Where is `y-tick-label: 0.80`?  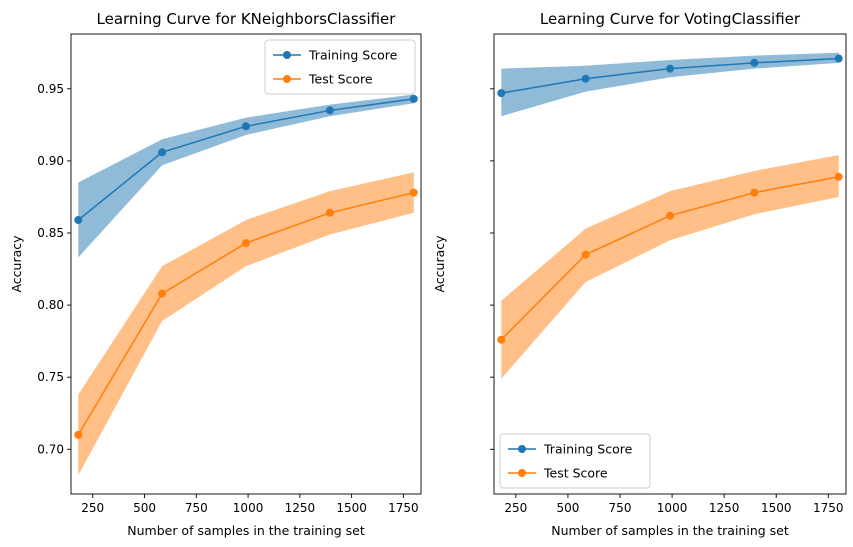 y-tick-label: 0.80 is located at coordinates (50, 305).